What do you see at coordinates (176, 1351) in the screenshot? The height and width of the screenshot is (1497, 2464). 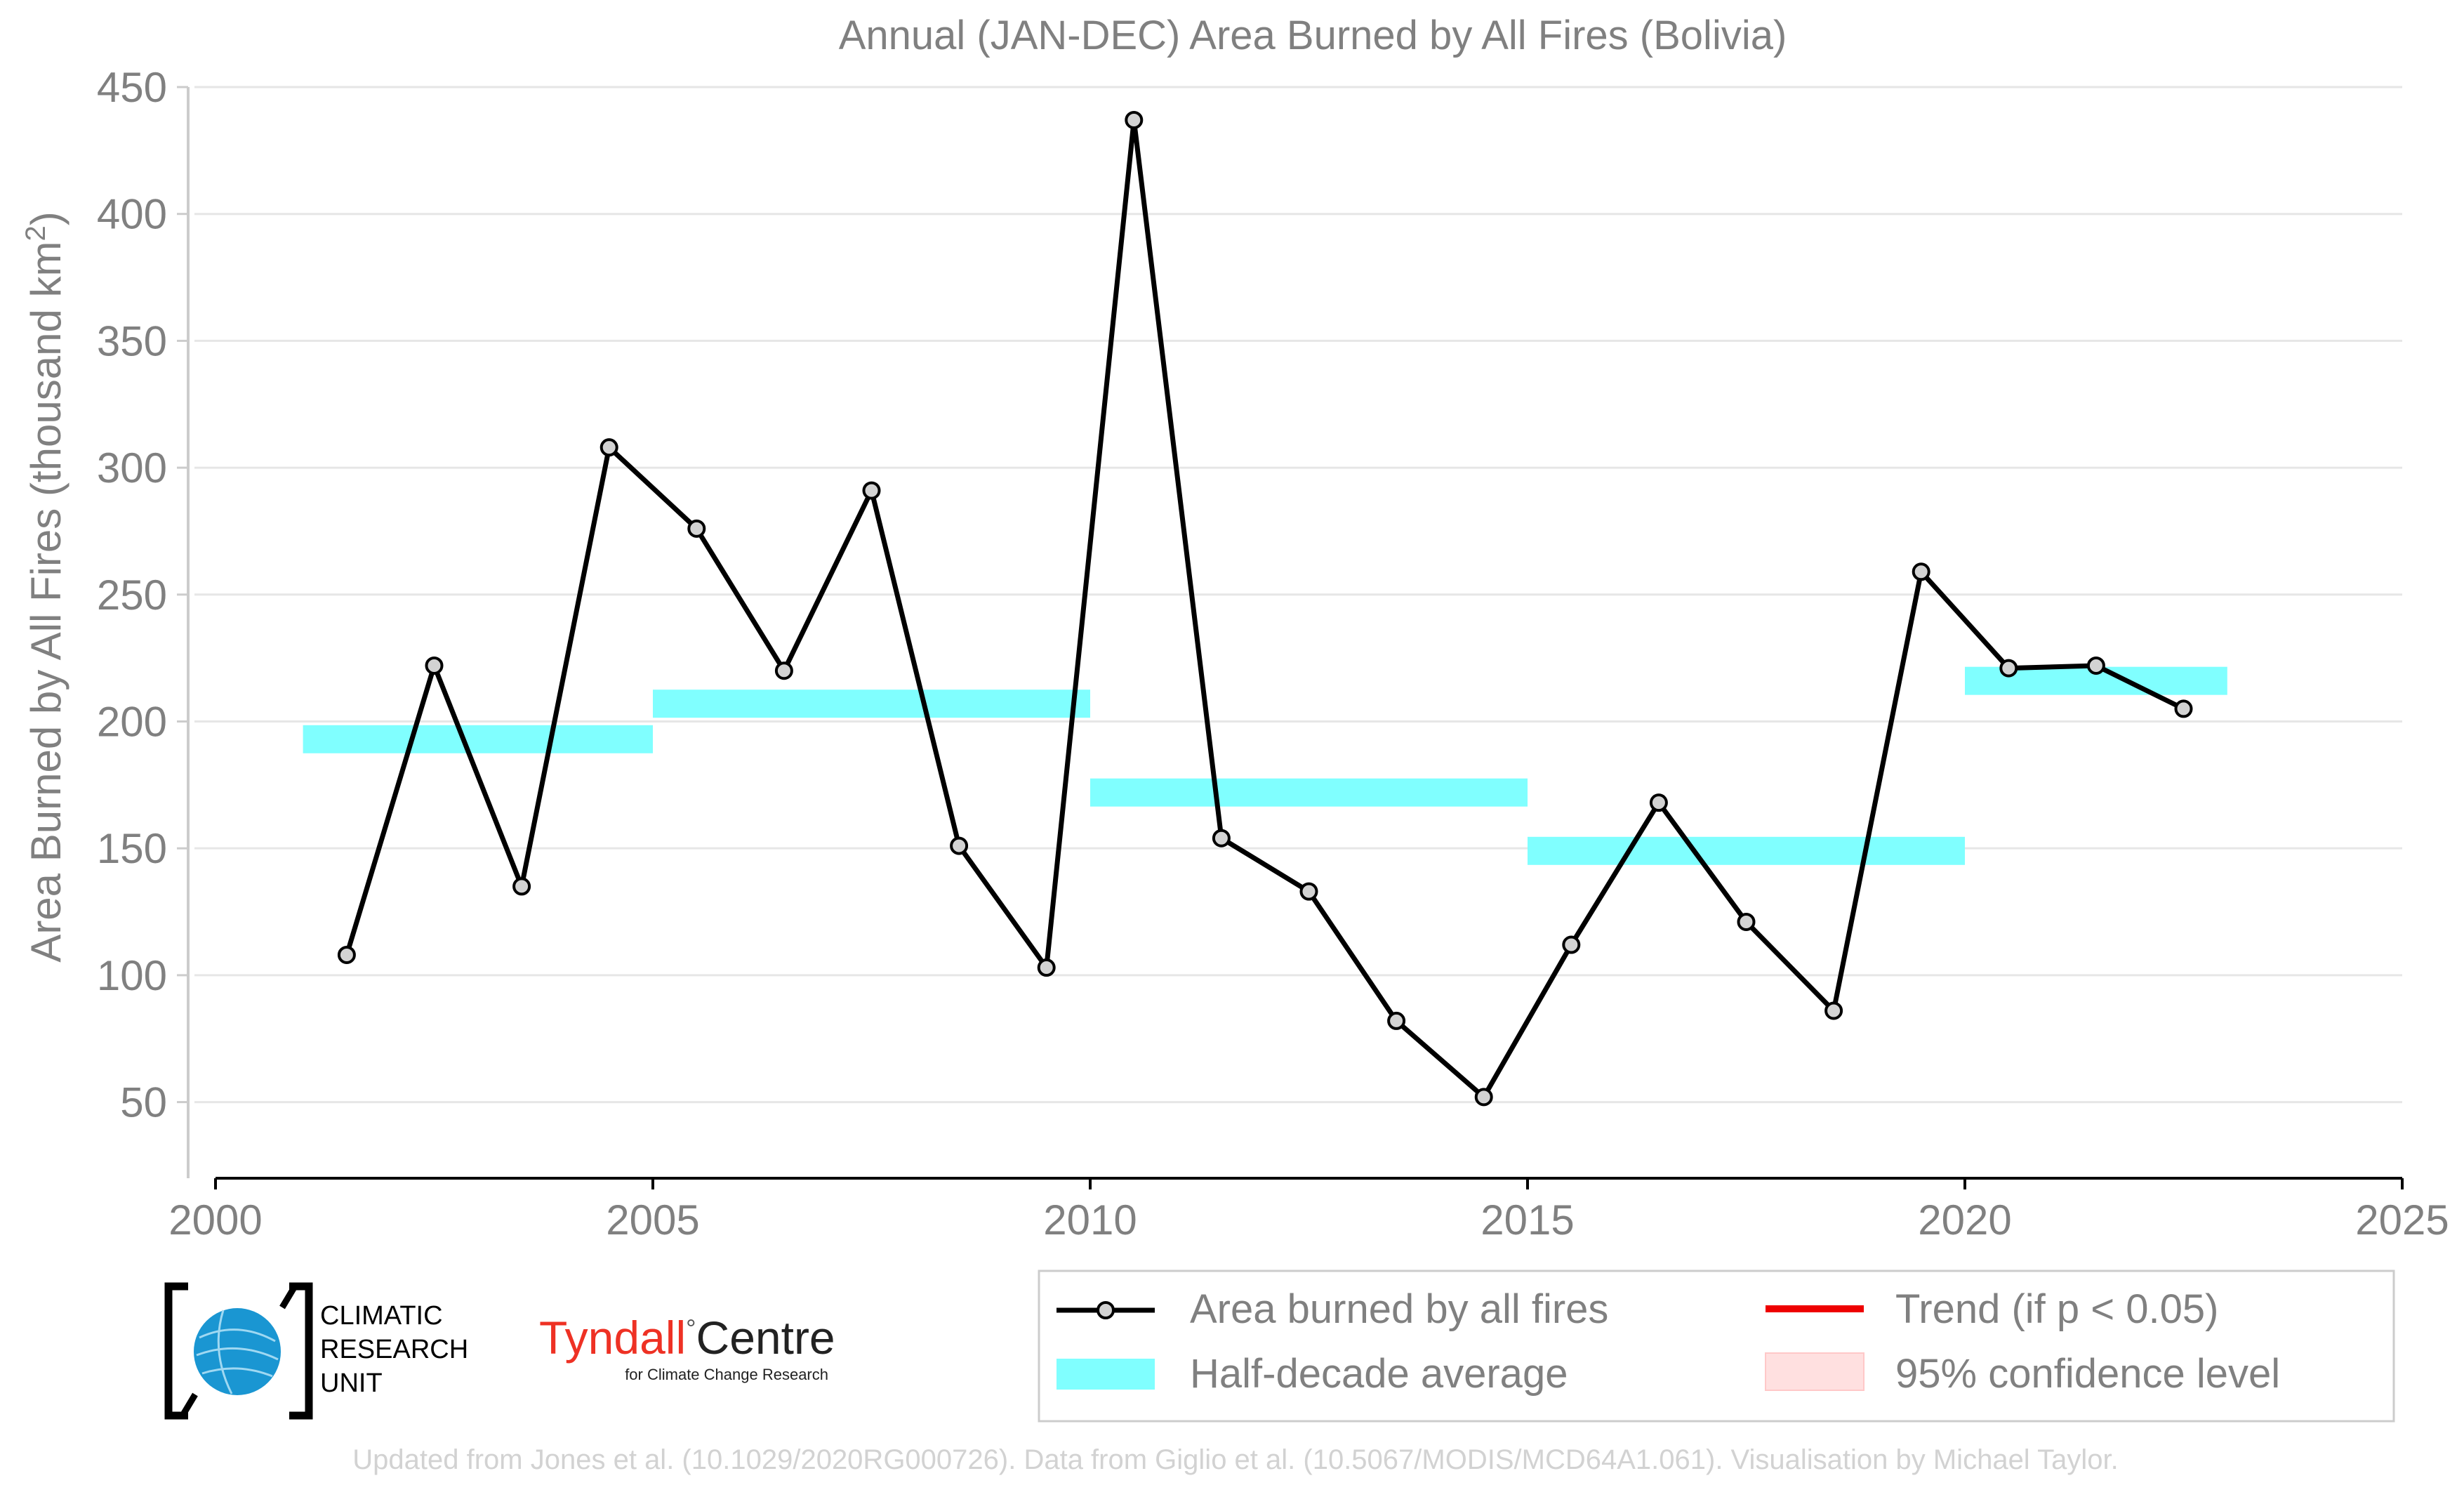 I see `cru-logo-bracket-left` at bounding box center [176, 1351].